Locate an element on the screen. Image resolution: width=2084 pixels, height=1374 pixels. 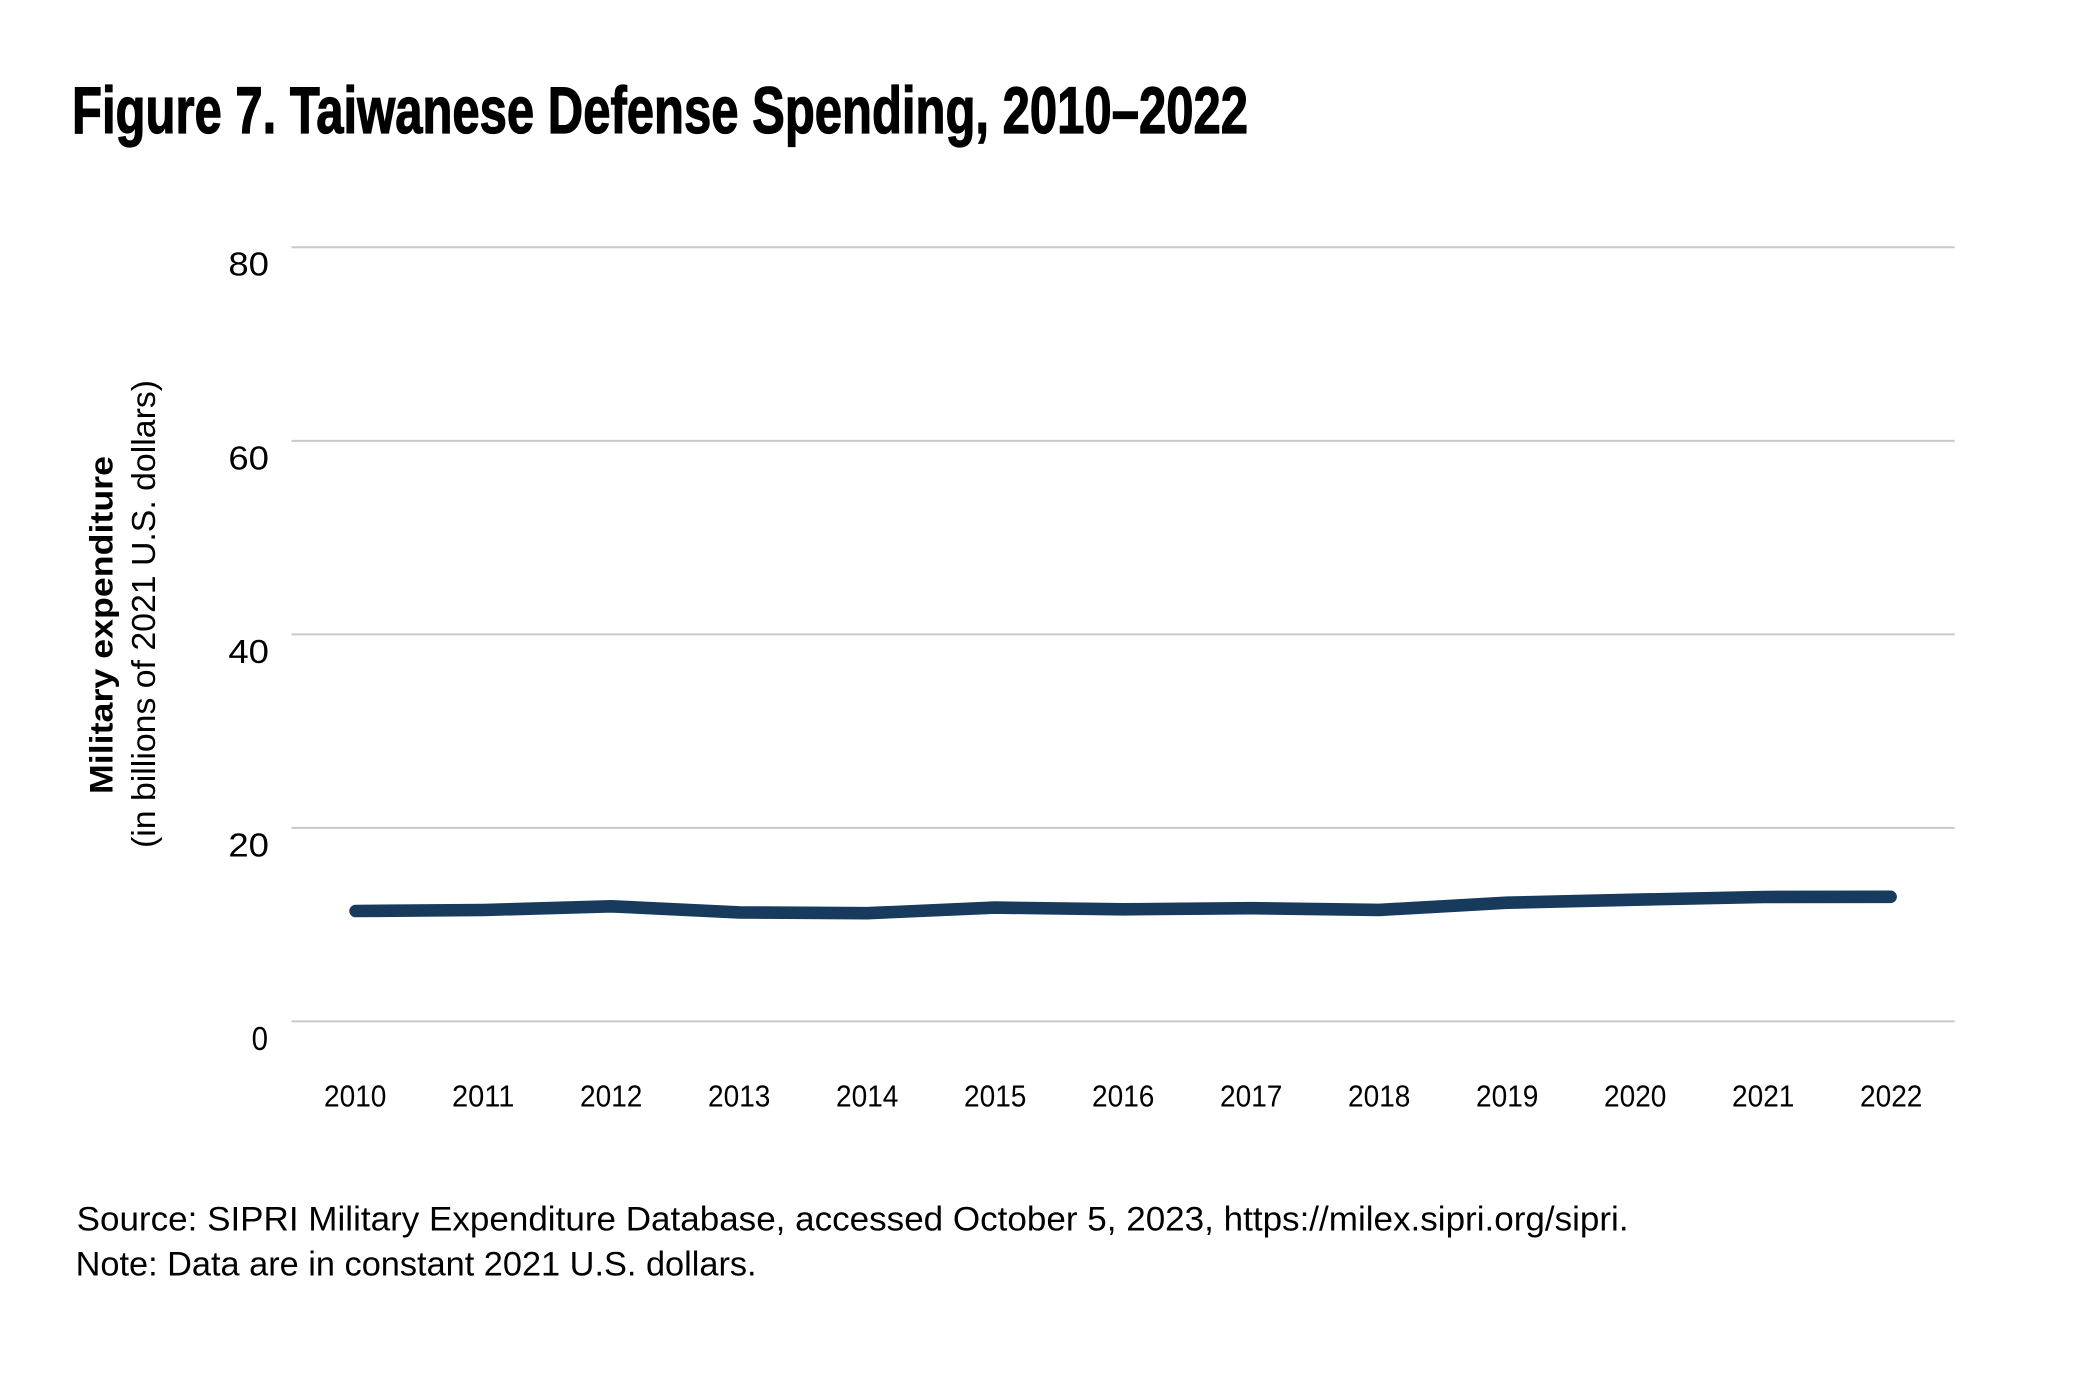
svg-text: 40 is located at coordinates (248, 651).